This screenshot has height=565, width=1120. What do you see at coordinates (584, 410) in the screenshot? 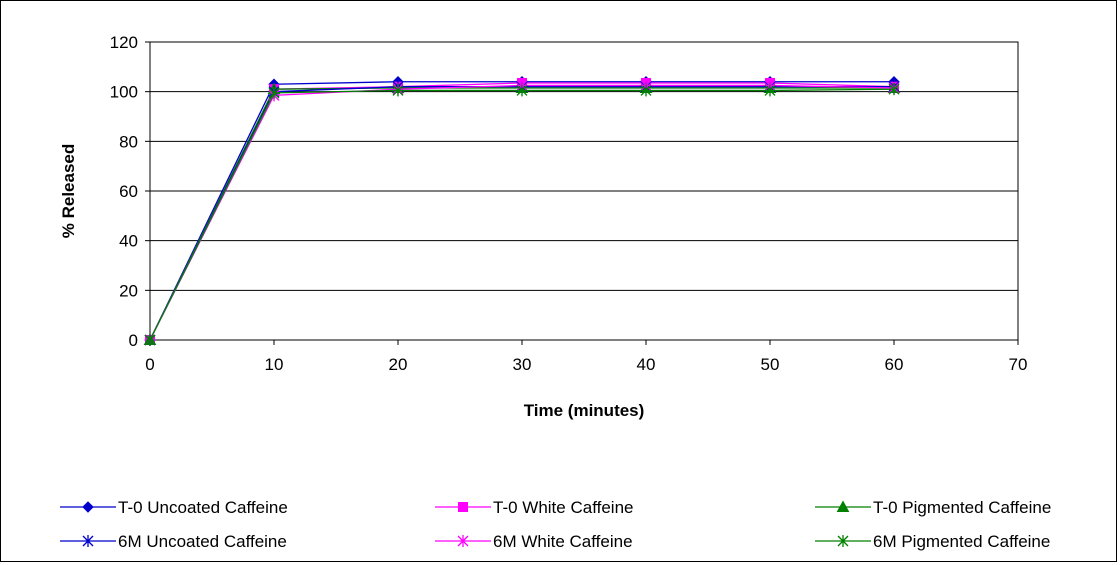
I see `x-axis-title: Time (minutes)` at bounding box center [584, 410].